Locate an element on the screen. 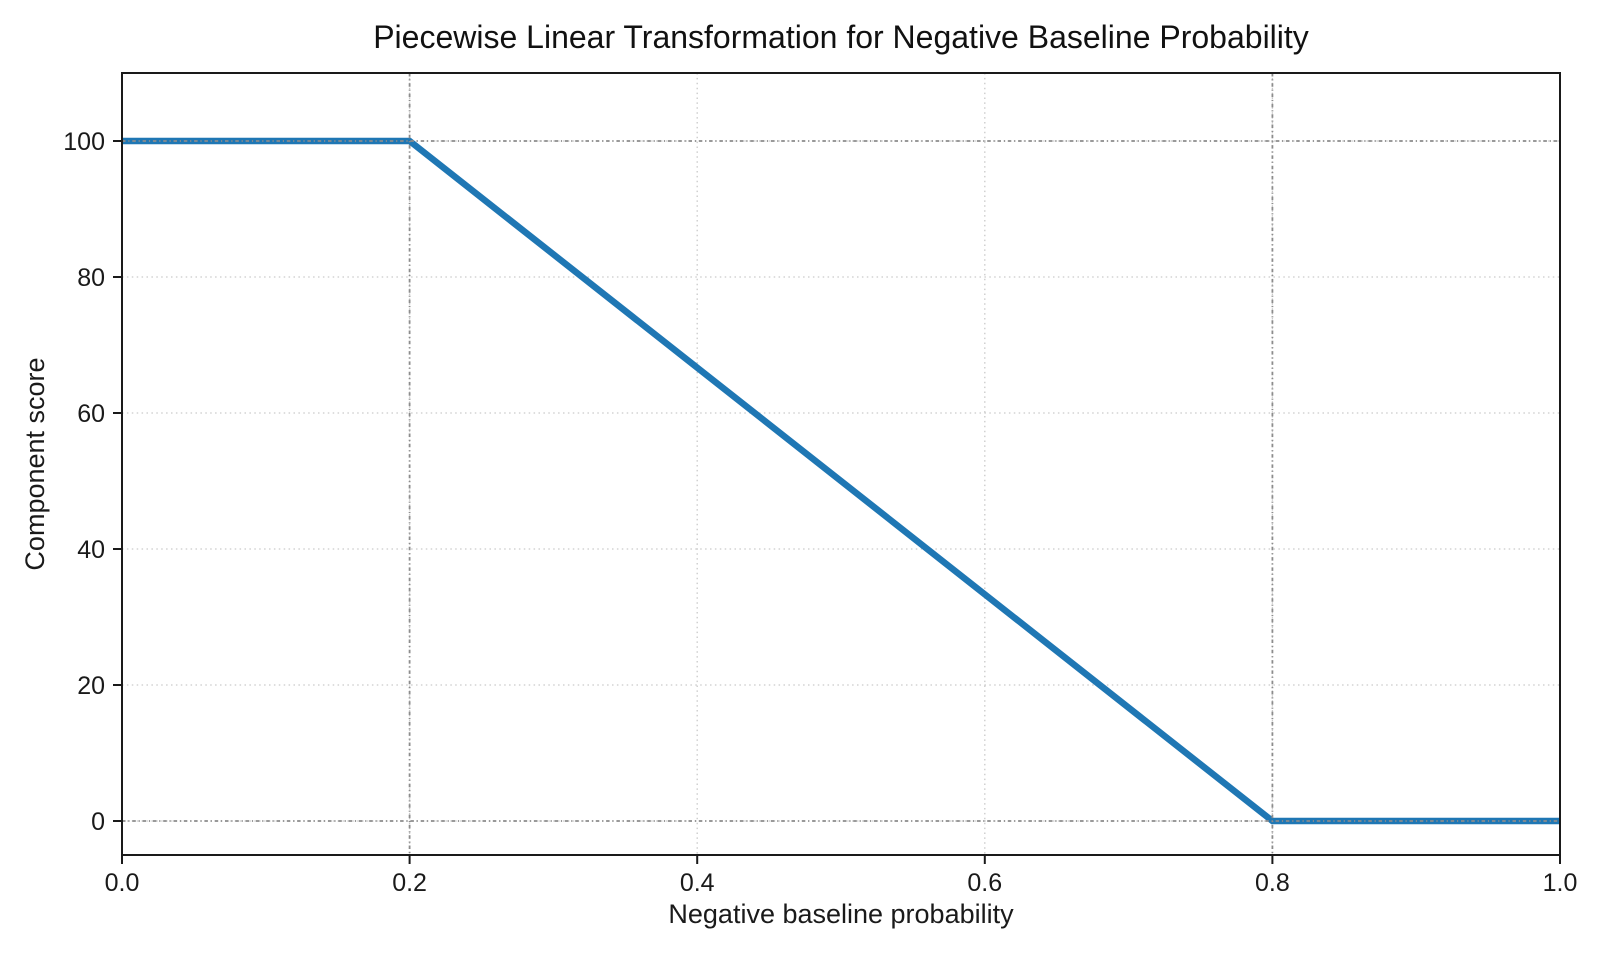 The height and width of the screenshot is (965, 1600). x-tick-label: 0.8 is located at coordinates (1272, 883).